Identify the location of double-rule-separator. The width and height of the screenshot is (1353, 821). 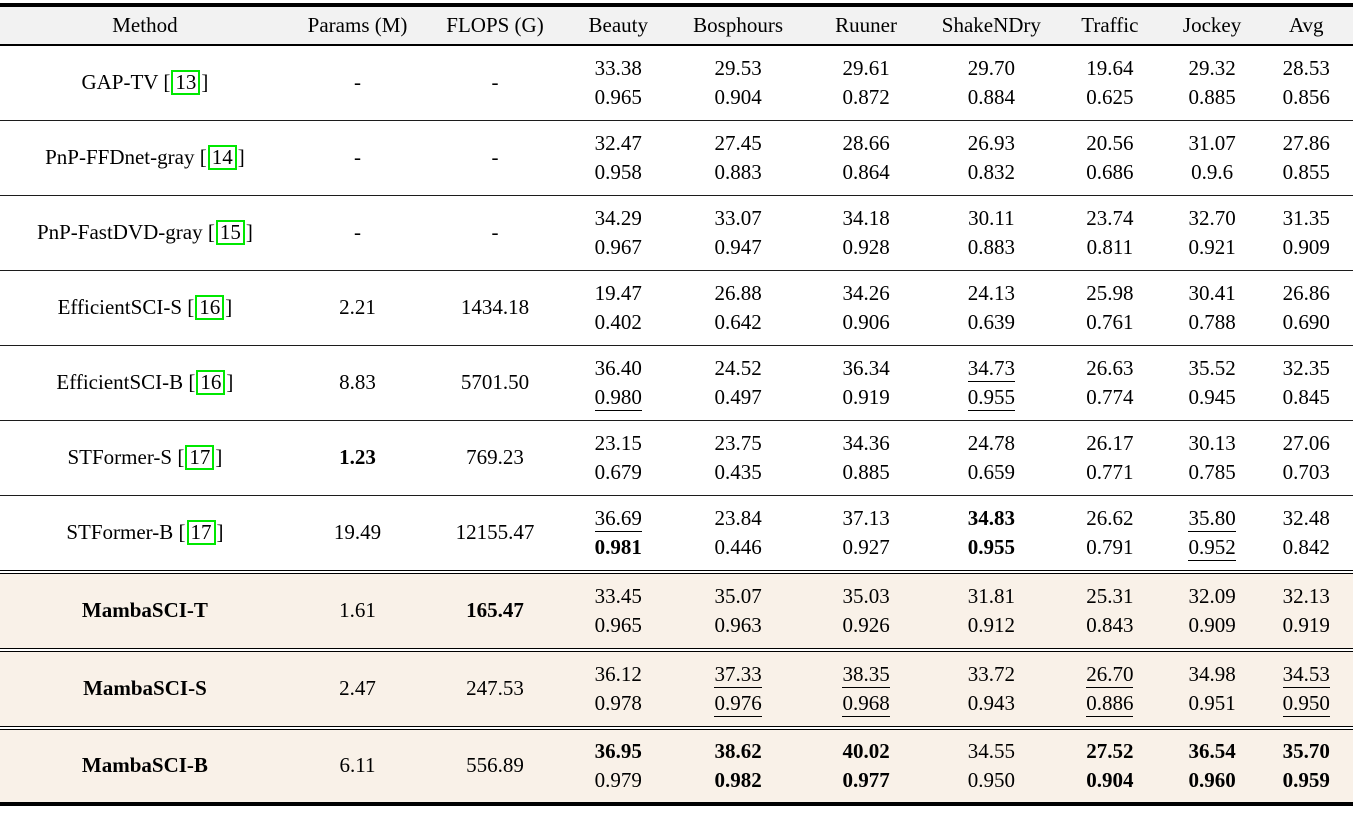
(676, 571).